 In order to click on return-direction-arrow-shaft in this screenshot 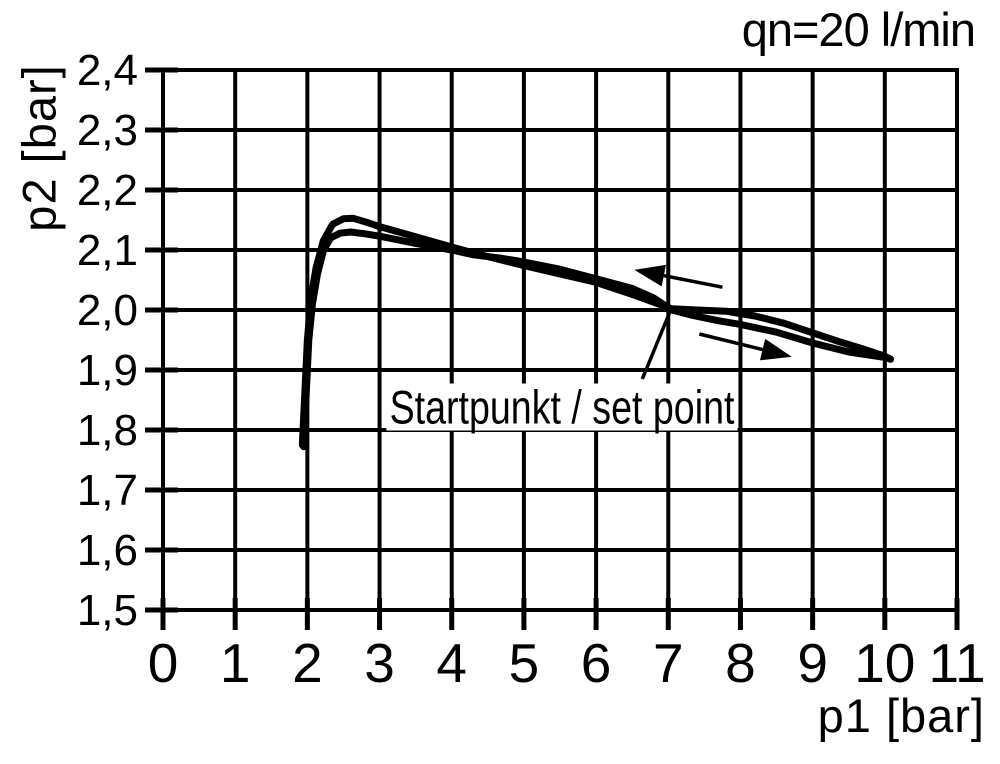, I will do `click(693, 281)`.